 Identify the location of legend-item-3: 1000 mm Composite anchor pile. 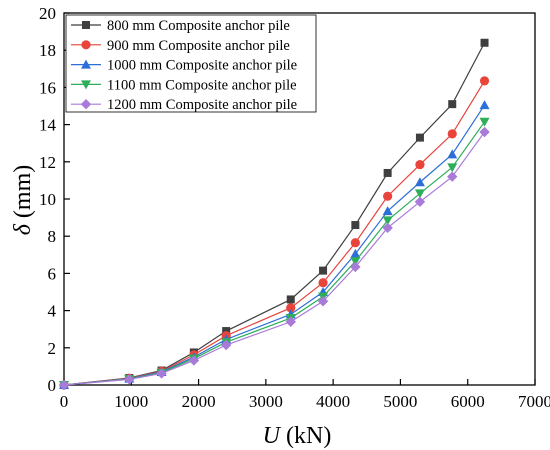
(184, 66).